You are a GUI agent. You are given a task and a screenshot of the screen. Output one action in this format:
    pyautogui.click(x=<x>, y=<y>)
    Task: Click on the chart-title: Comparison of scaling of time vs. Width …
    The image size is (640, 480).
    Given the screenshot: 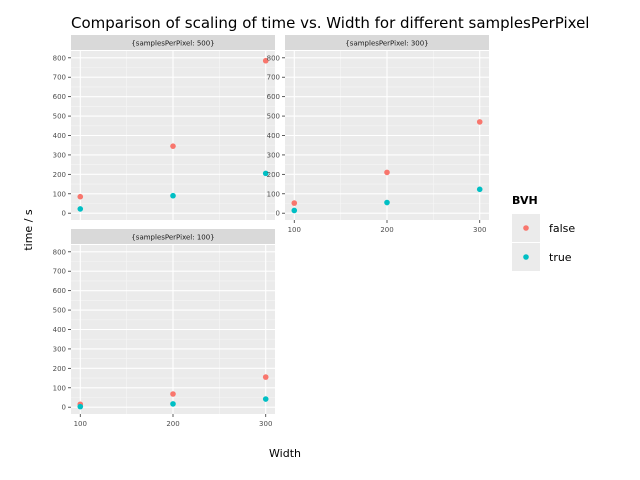 What is the action you would take?
    pyautogui.click(x=330, y=23)
    